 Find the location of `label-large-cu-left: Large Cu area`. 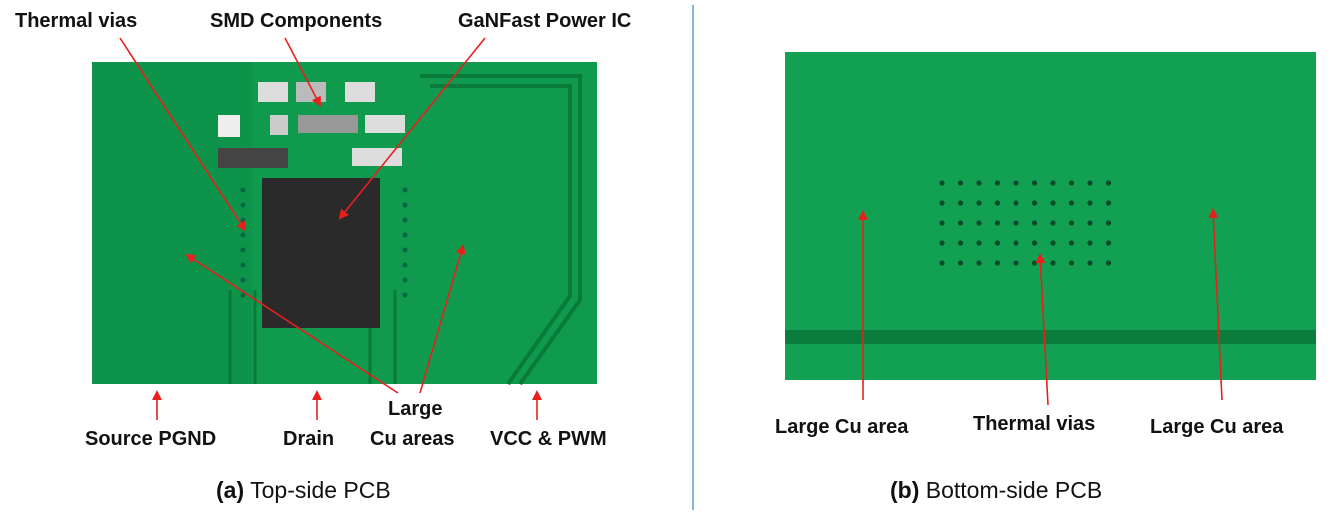

label-large-cu-left: Large Cu area is located at coordinates (842, 427).